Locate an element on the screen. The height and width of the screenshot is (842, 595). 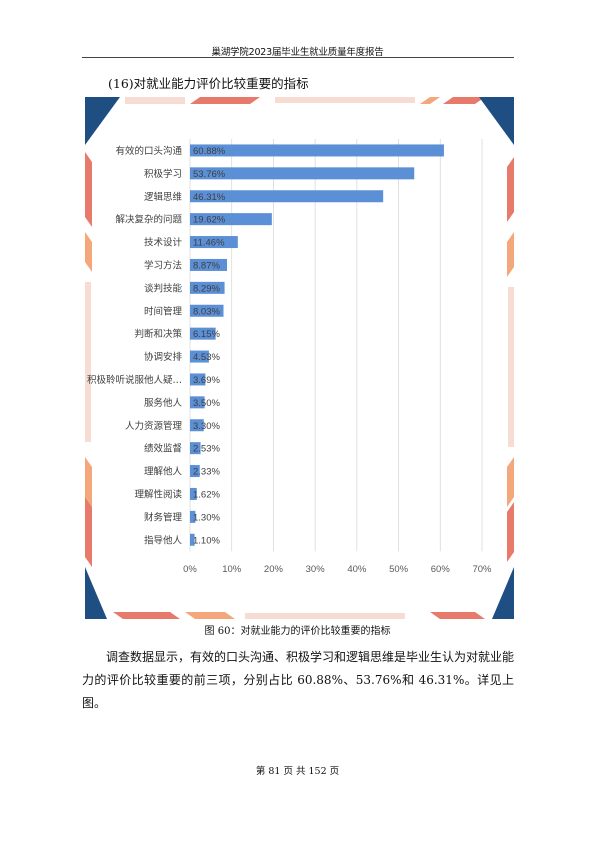
value-label: 8.03% is located at coordinates (206, 311).